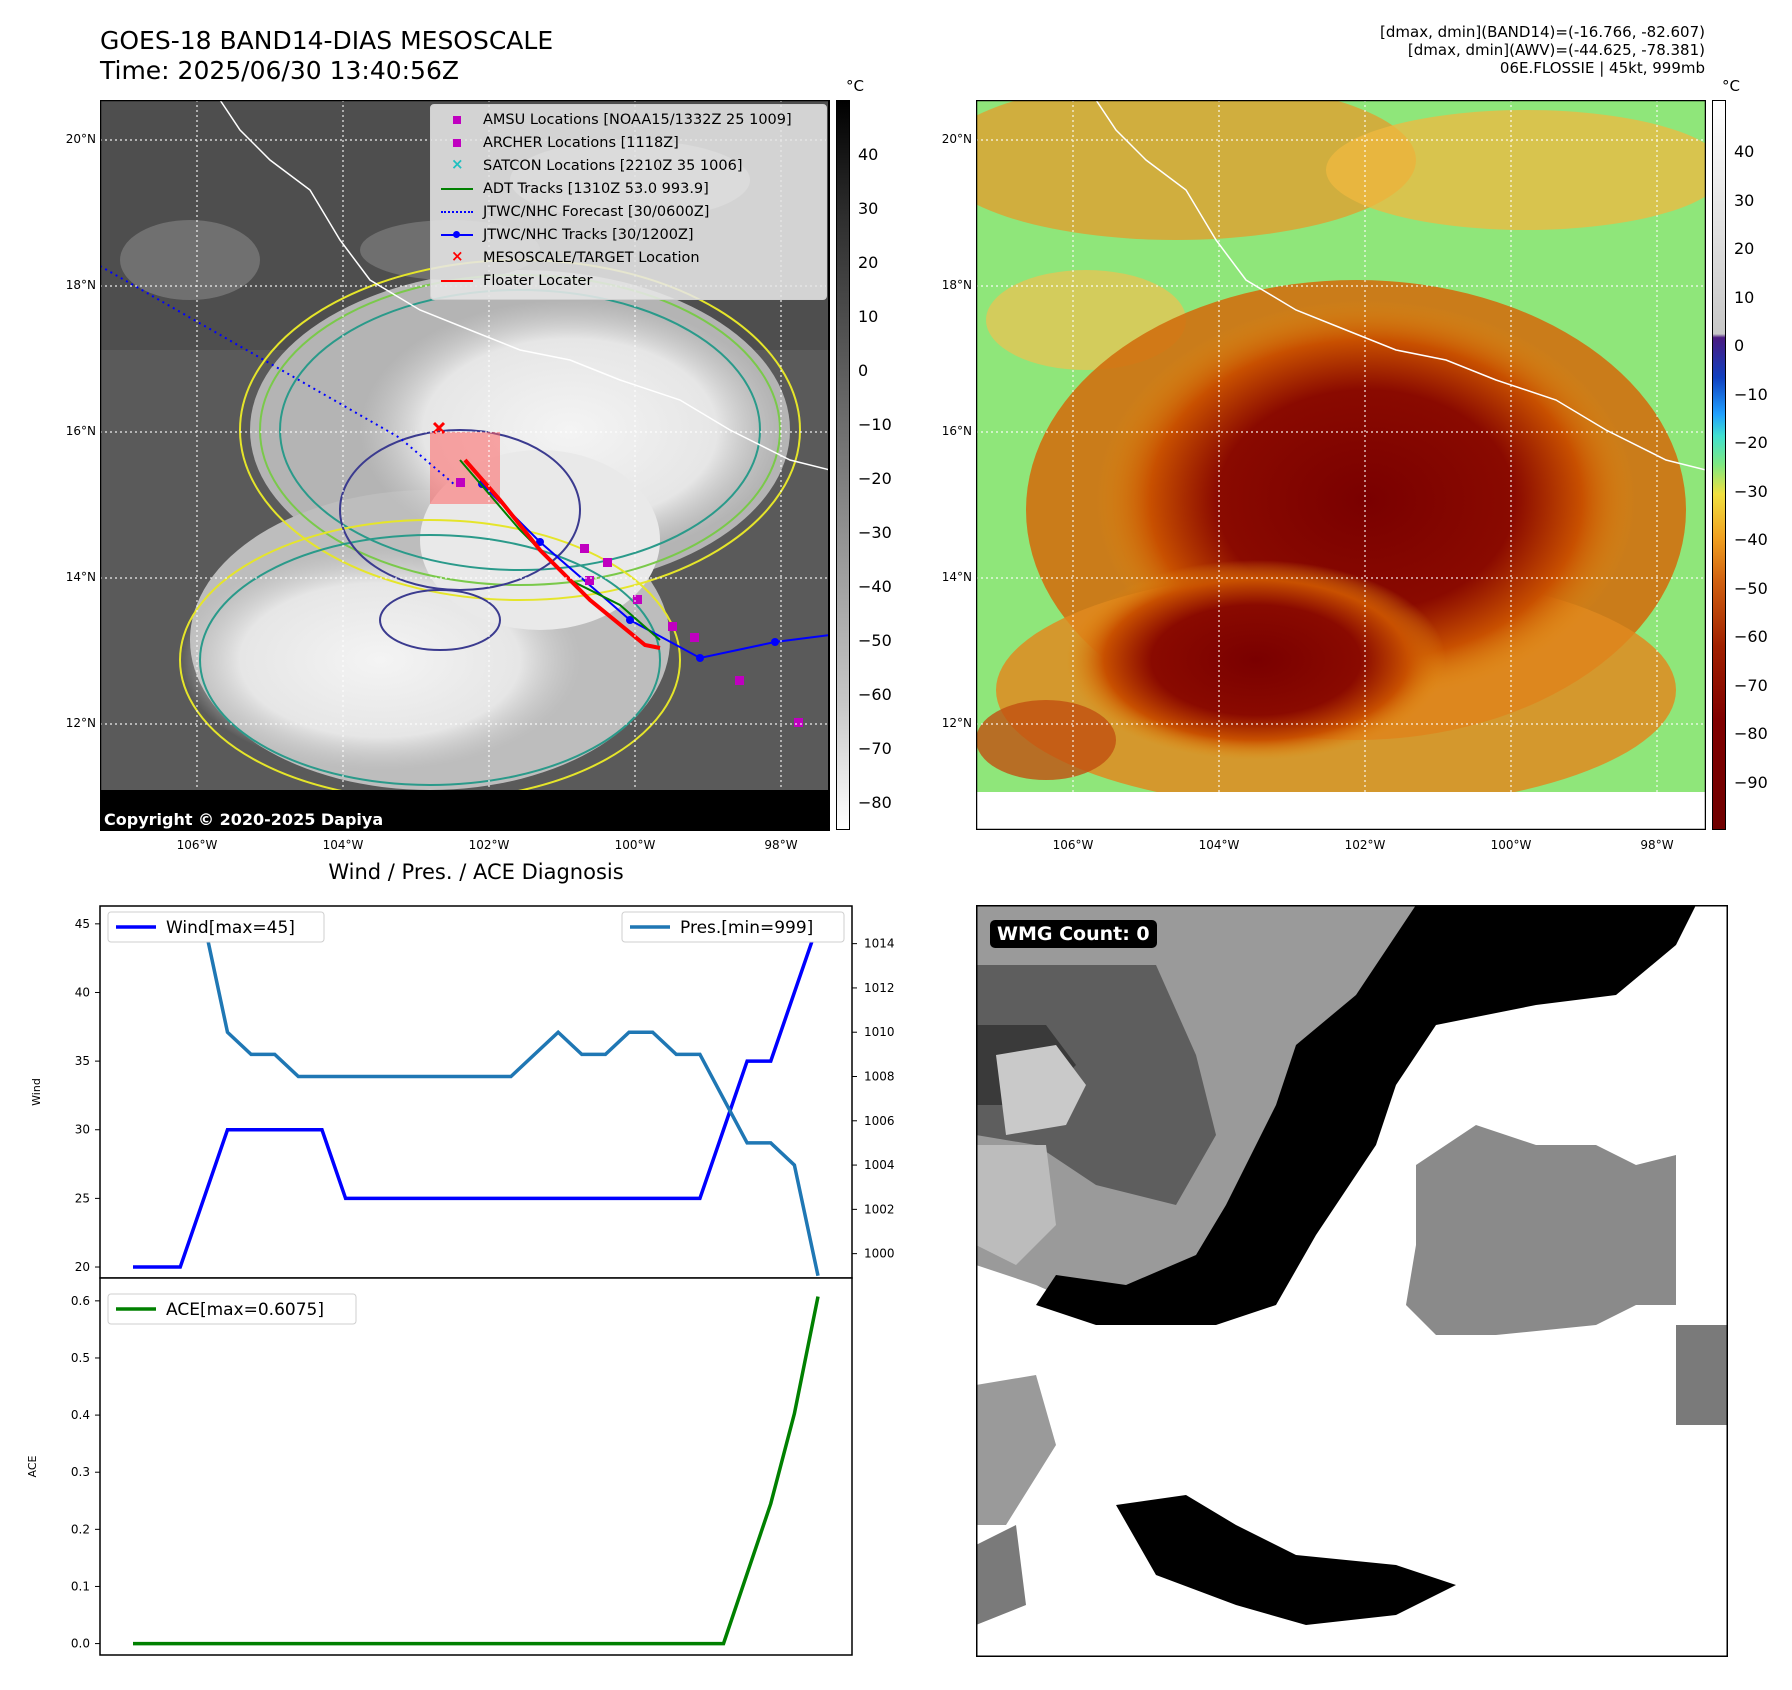 The height and width of the screenshot is (1690, 1792). Describe the element at coordinates (879, 1254) in the screenshot. I see `pres-ytick-label: 1000` at that location.